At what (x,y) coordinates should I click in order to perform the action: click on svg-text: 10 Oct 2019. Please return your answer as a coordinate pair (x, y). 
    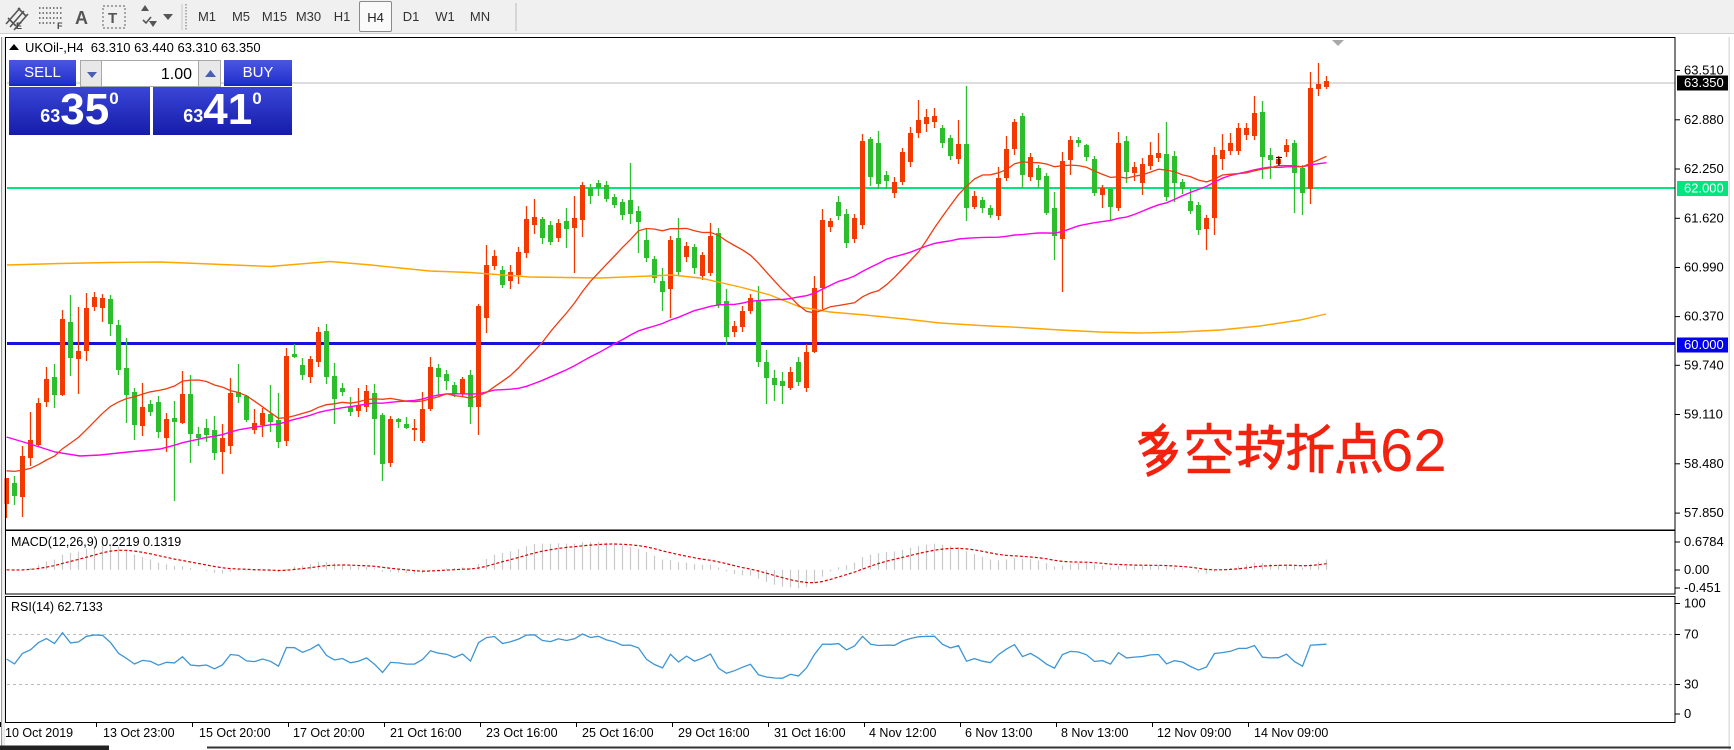
    Looking at the image, I should click on (39, 733).